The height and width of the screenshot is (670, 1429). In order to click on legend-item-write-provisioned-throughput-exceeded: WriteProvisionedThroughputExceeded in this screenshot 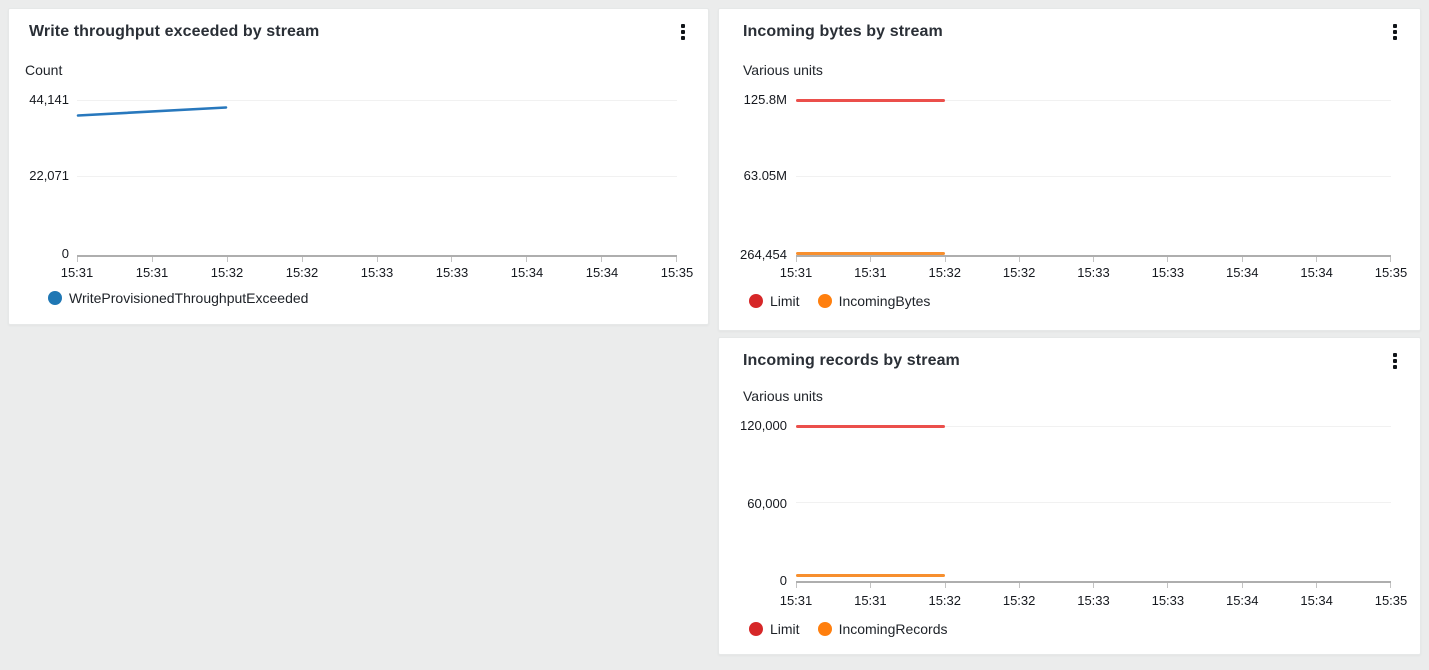, I will do `click(178, 298)`.